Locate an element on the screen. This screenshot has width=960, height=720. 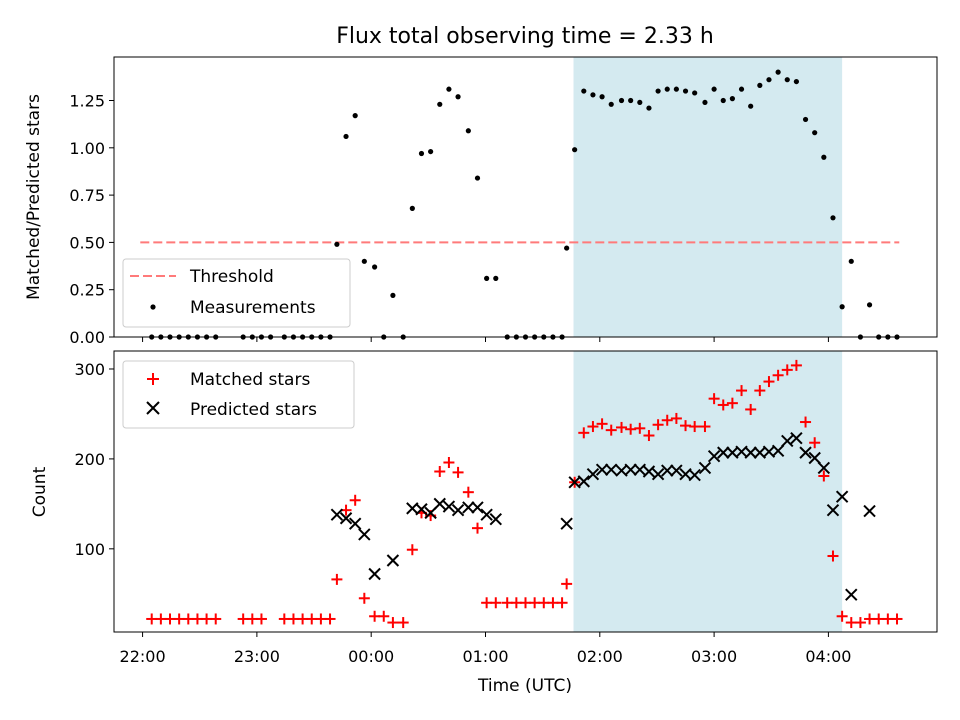
ratio-y-tick-label: 0.75 is located at coordinates (87, 195).